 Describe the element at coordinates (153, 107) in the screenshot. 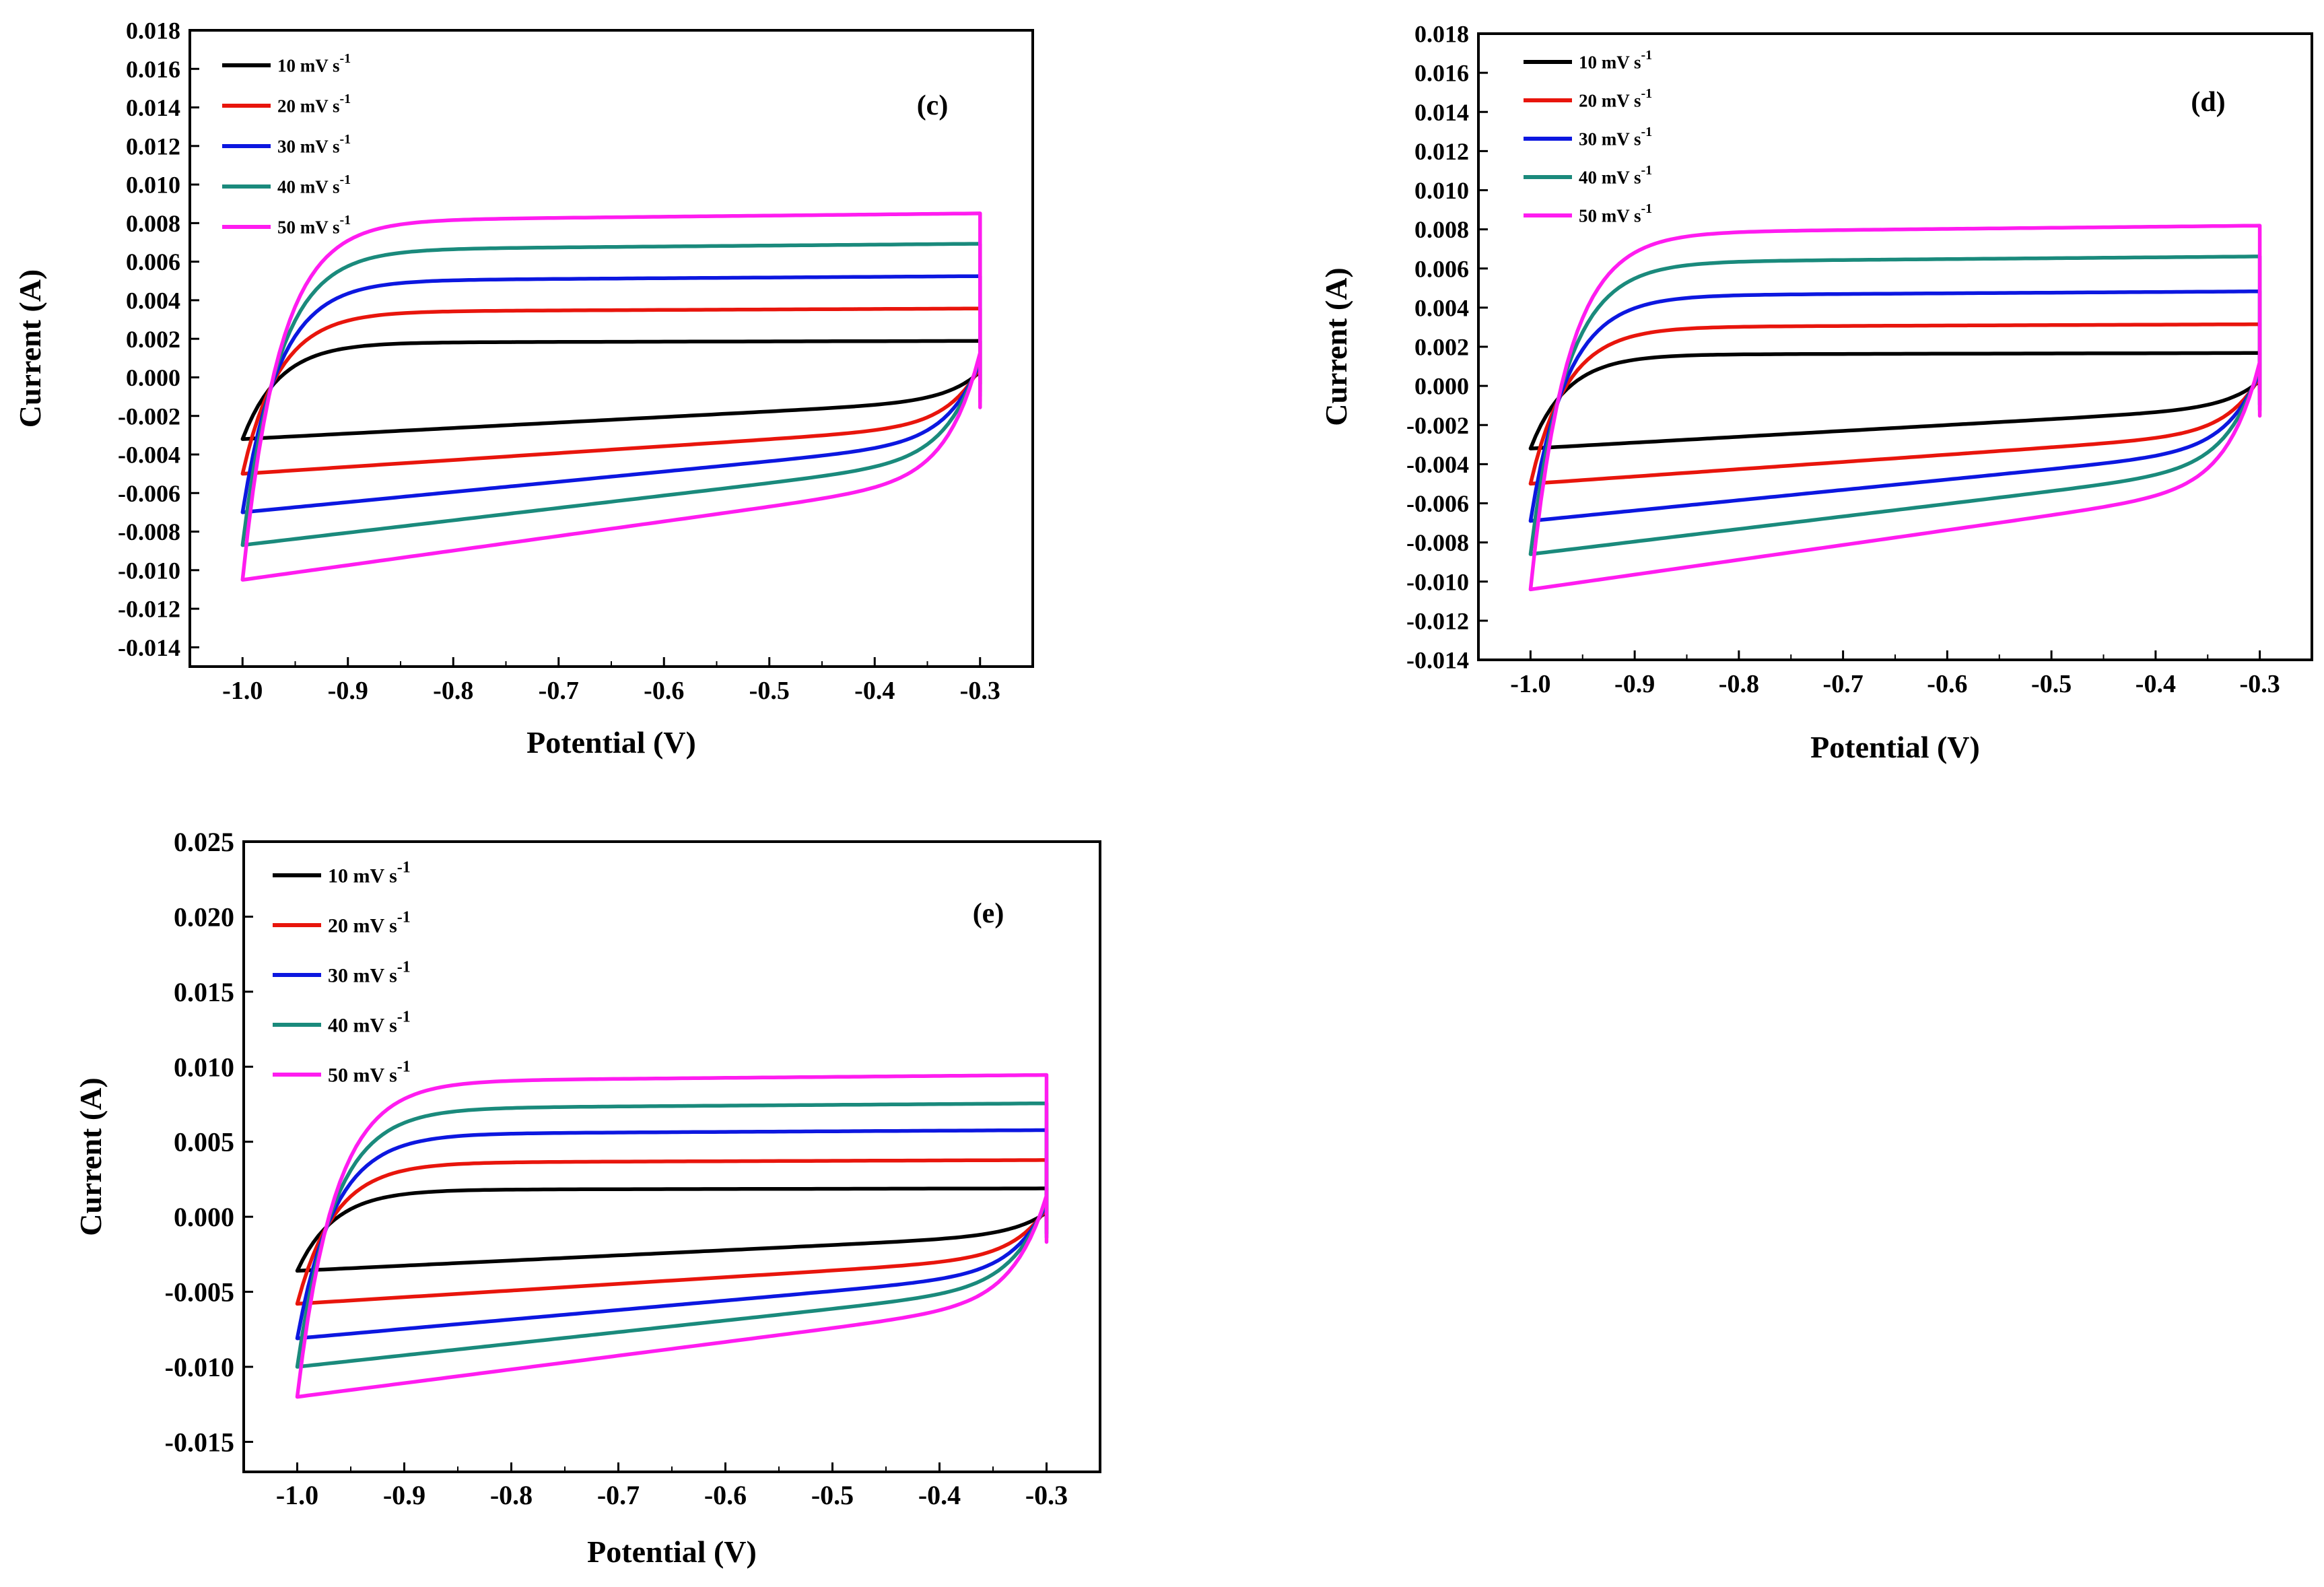

I see `y-tick-label: 0.014` at that location.